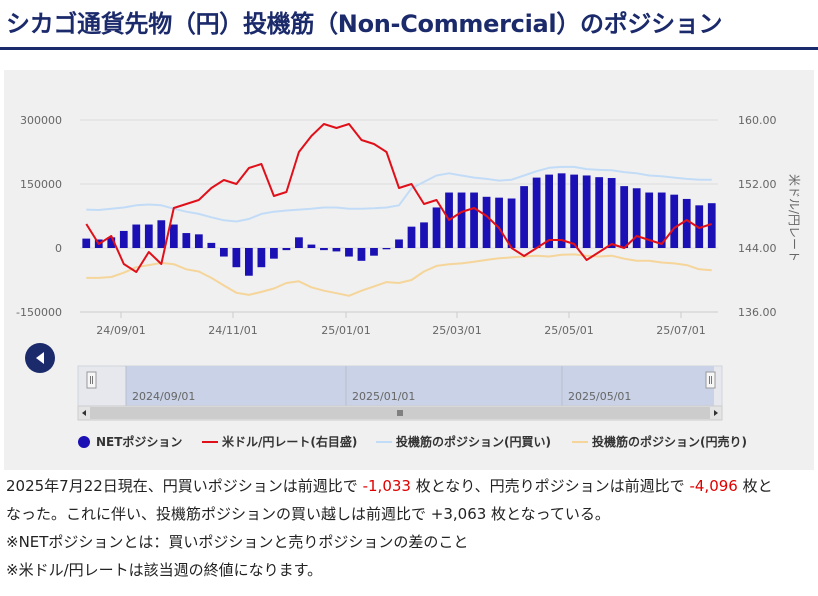  I want to click on right-tick-label: 152.00, so click(757, 184).